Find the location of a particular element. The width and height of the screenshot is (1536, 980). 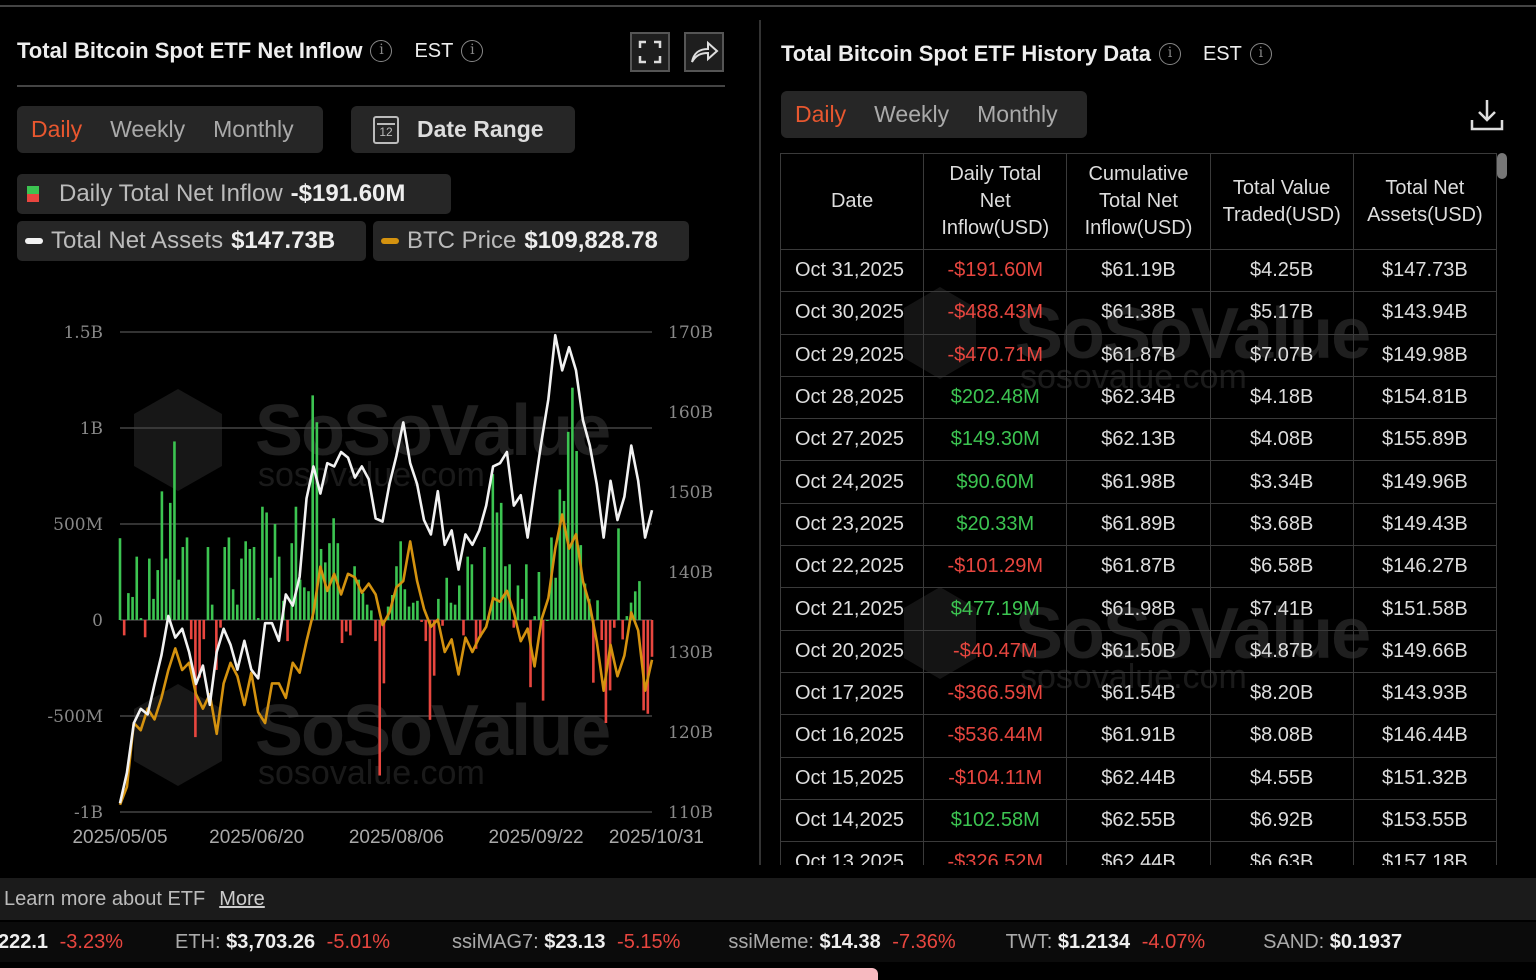

column-header-daily-inflow: Daily Total Net Inflow(USD) is located at coordinates (995, 201).